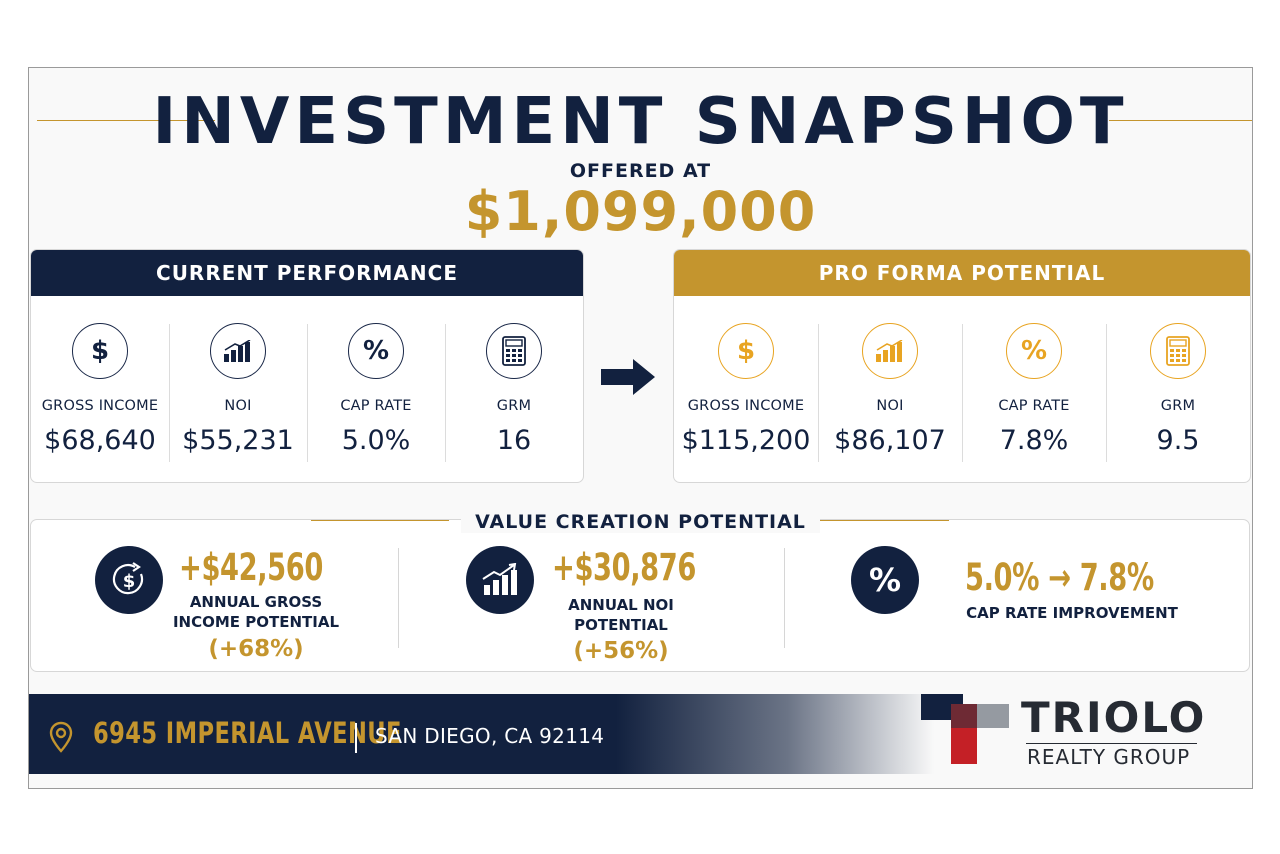 The image size is (1280, 854). Describe the element at coordinates (100, 440) in the screenshot. I see `metric-value: $68,640` at that location.